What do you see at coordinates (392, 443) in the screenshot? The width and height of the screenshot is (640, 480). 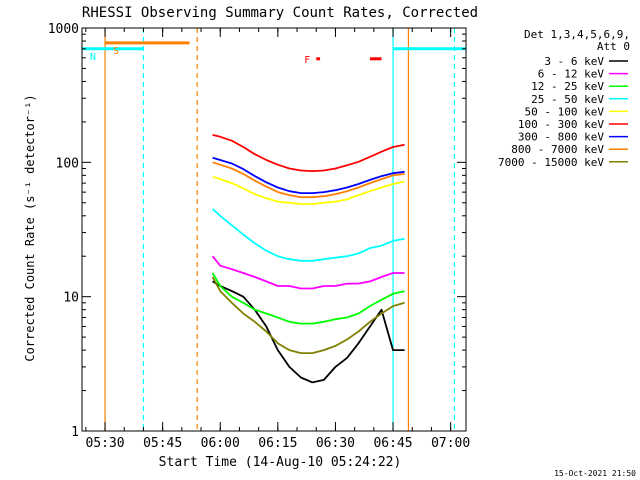 I see `x-tick-label: 06:45` at bounding box center [392, 443].